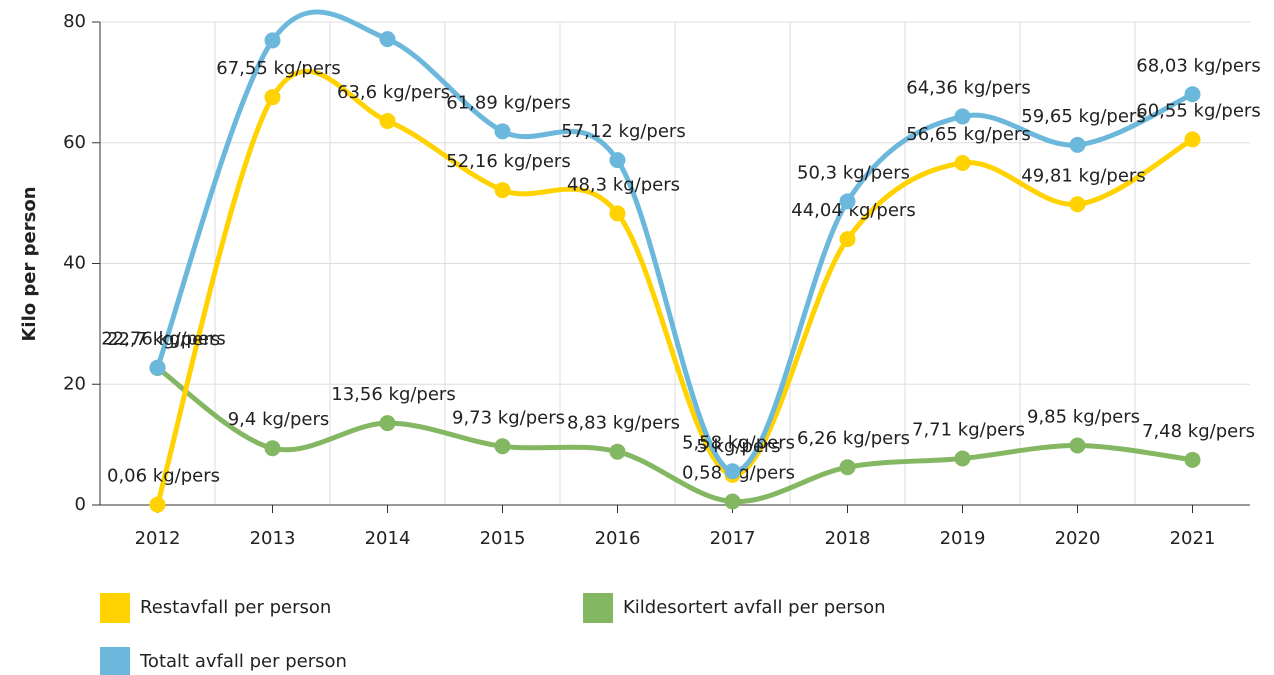 Image resolution: width=1274 pixels, height=675 pixels. I want to click on data-label: 22,7 kg/pers, so click(163, 339).